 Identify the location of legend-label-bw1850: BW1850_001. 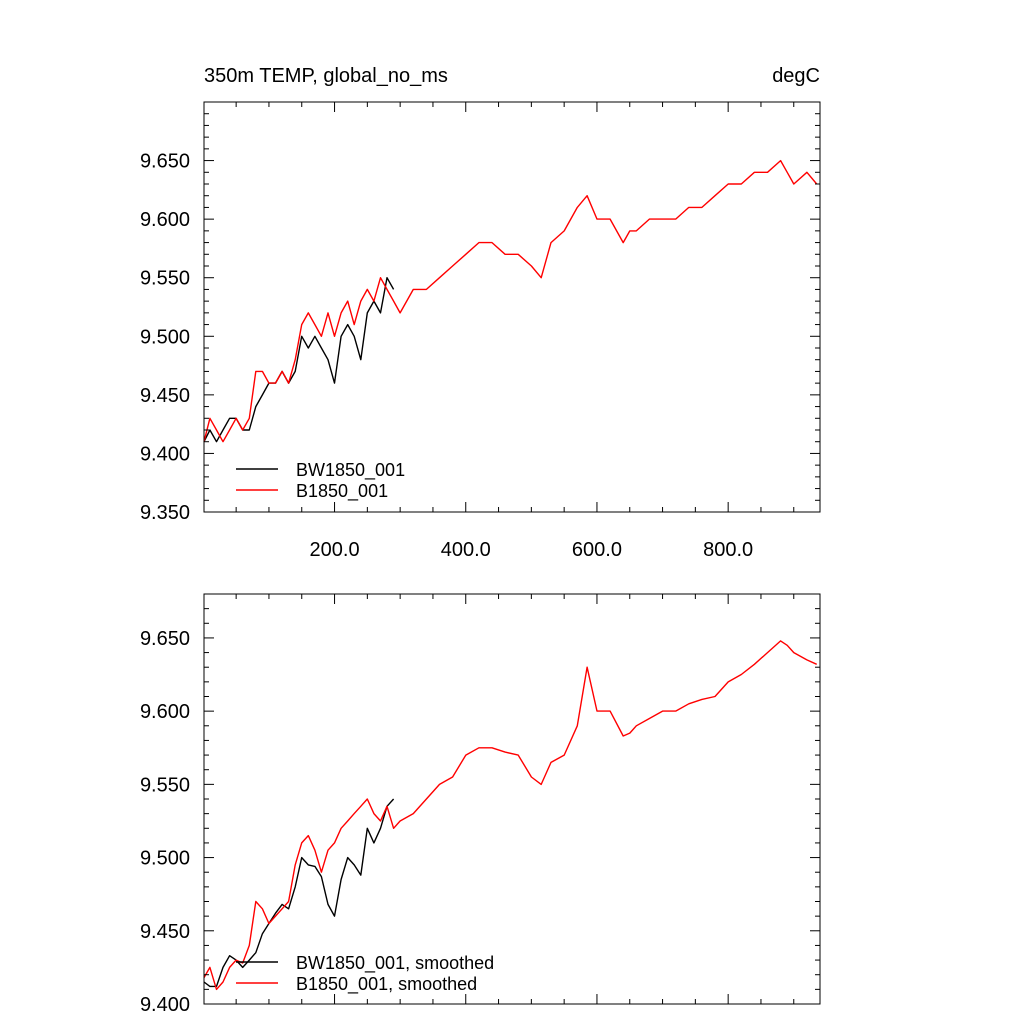
(350, 470).